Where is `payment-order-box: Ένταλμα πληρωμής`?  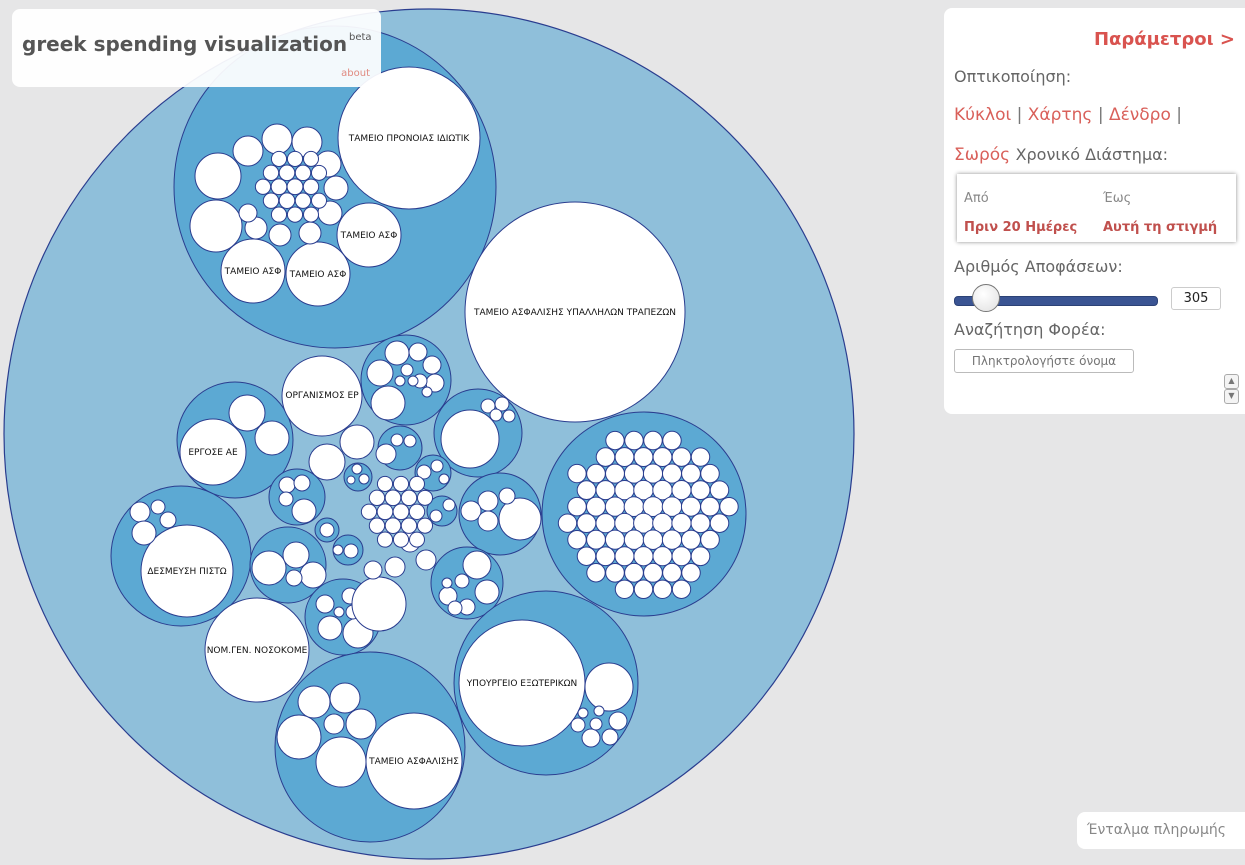 payment-order-box: Ένταλμα πληρωμής is located at coordinates (1161, 830).